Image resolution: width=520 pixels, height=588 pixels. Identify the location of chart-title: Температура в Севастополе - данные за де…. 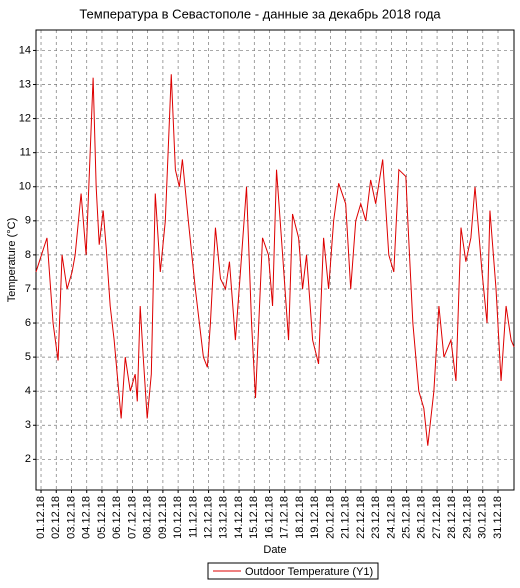
(260, 13).